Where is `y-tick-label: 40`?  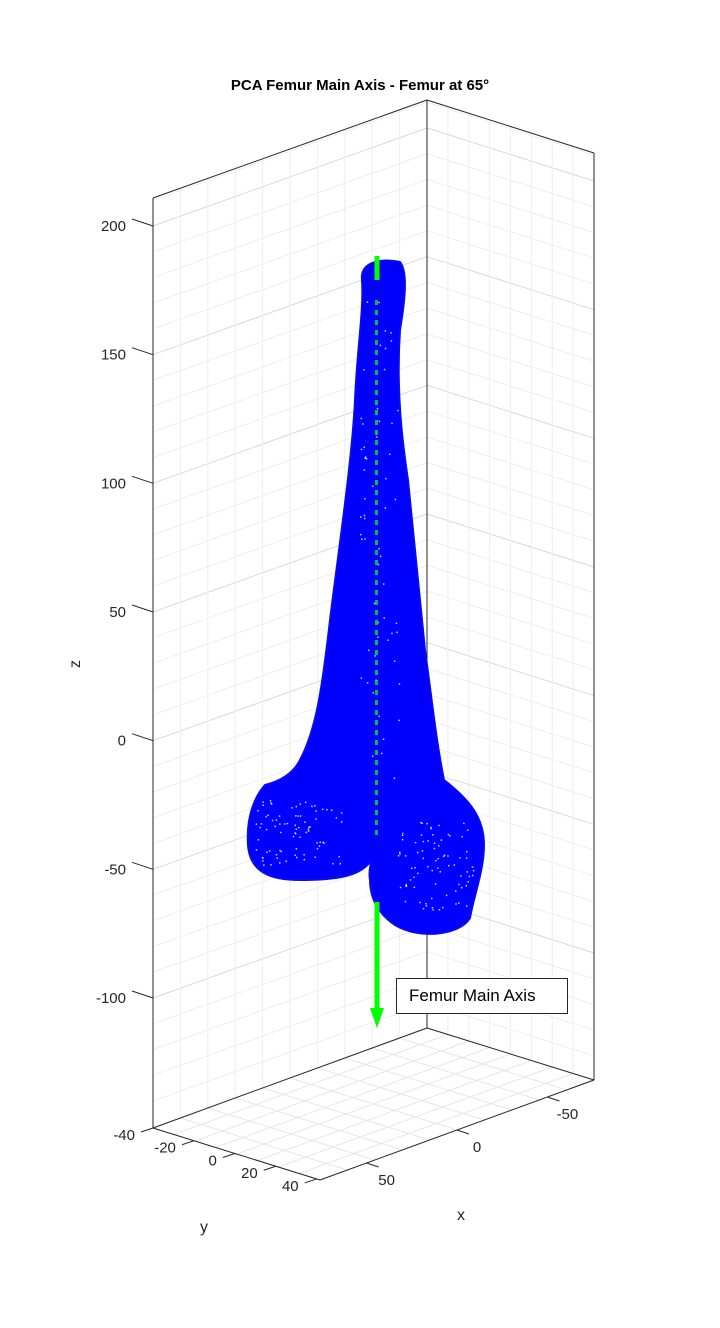 y-tick-label: 40 is located at coordinates (290, 1186).